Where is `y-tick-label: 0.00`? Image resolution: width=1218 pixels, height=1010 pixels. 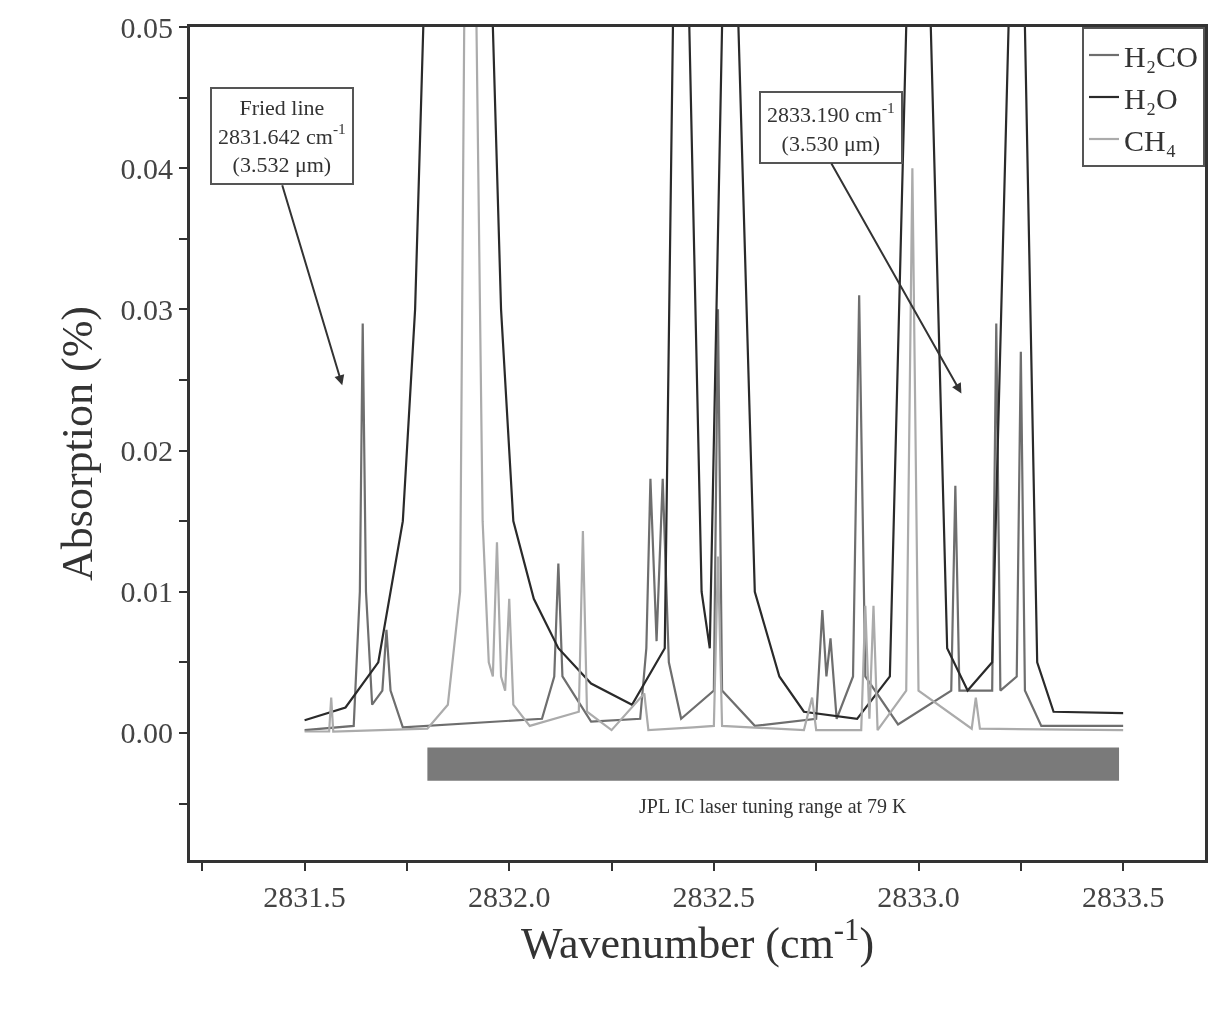 y-tick-label: 0.00 is located at coordinates (146, 733).